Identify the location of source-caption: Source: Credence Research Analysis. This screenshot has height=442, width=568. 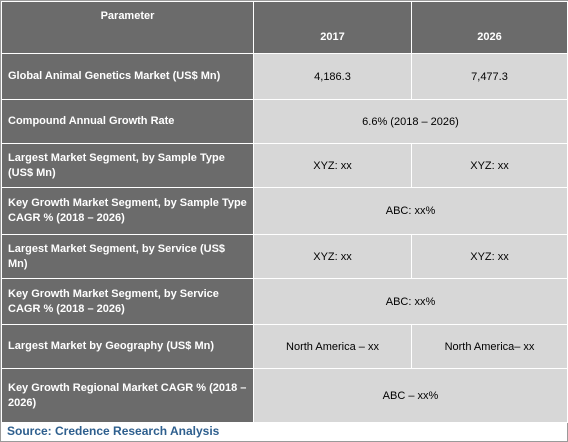
(284, 431).